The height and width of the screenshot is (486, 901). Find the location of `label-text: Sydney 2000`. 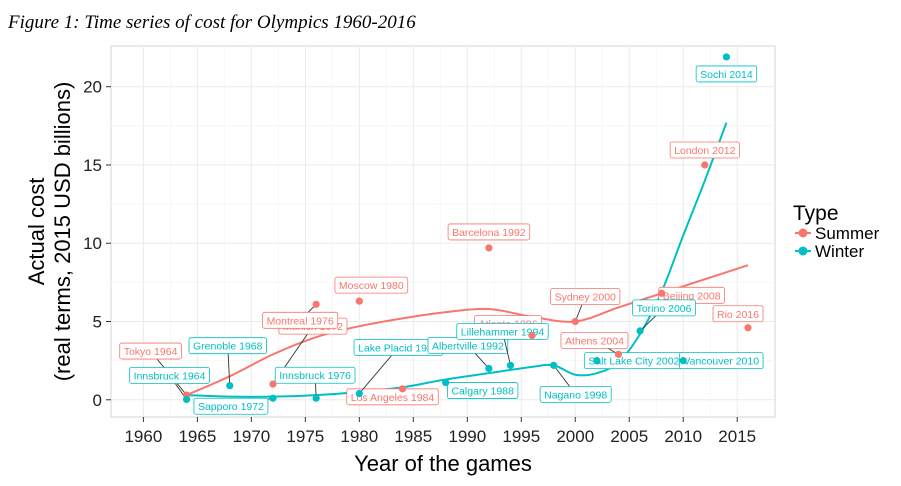

label-text: Sydney 2000 is located at coordinates (585, 298).